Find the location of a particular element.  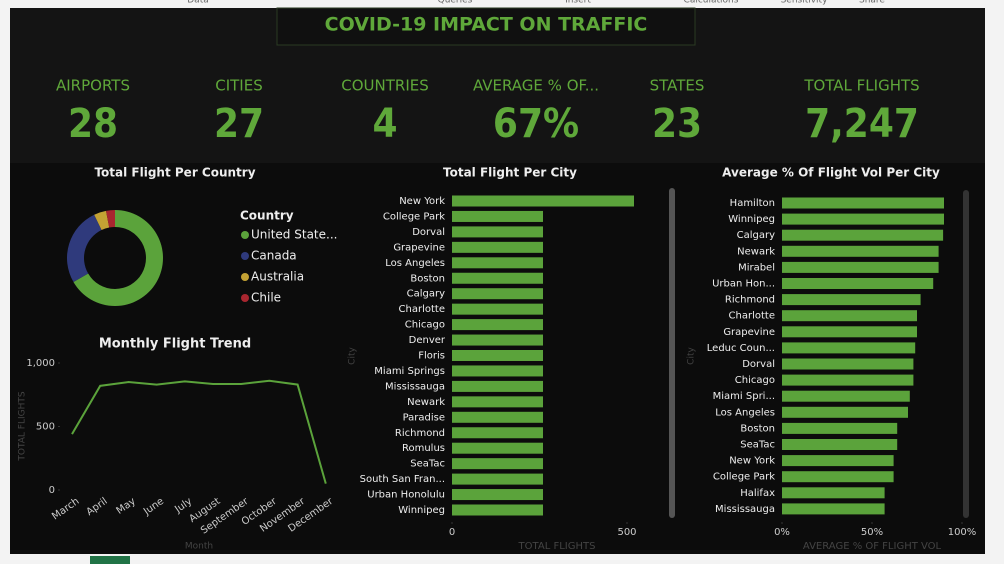

ribbon-label: Sensitivity is located at coordinates (805, 3).